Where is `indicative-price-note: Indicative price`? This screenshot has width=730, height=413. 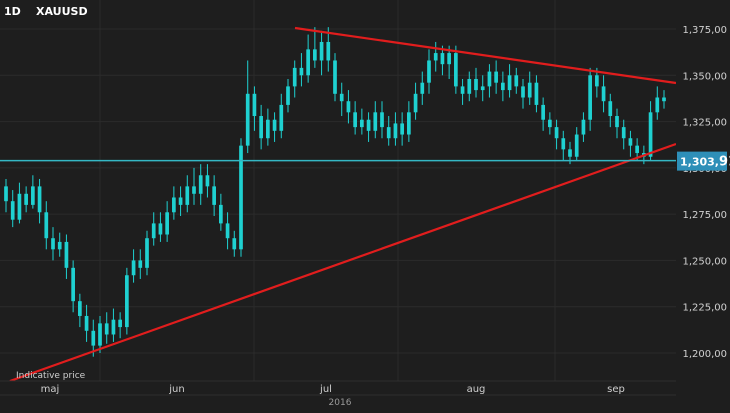 indicative-price-note: Indicative price is located at coordinates (51, 376).